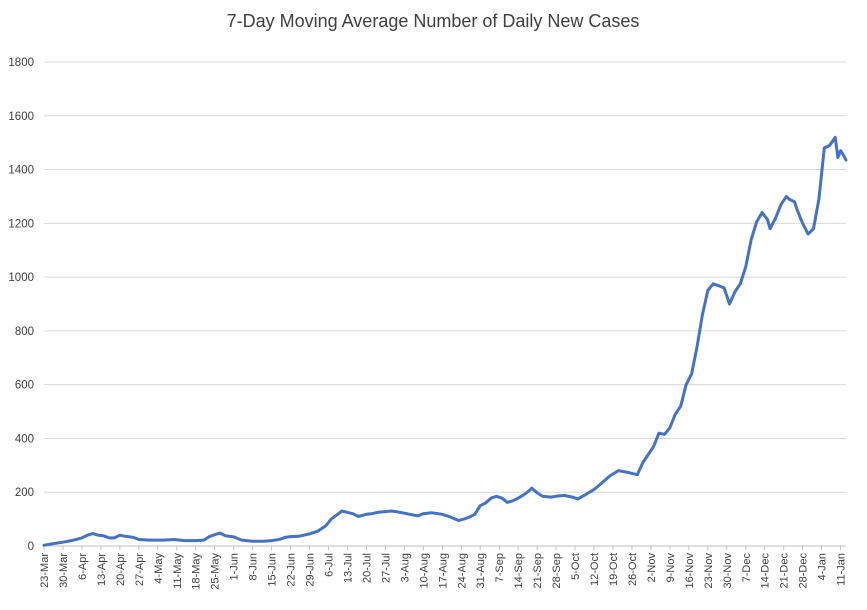 Image resolution: width=867 pixels, height=610 pixels. Describe the element at coordinates (823, 567) in the screenshot. I see `x-tick-label: 4-Jan` at that location.